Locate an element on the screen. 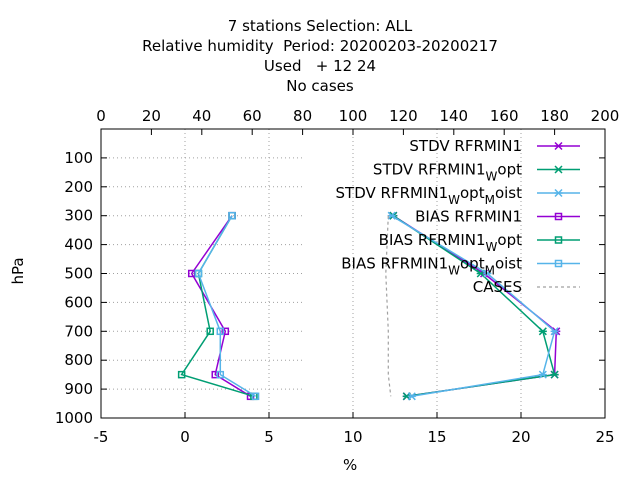  x2-tick-label: 60 is located at coordinates (252, 116).